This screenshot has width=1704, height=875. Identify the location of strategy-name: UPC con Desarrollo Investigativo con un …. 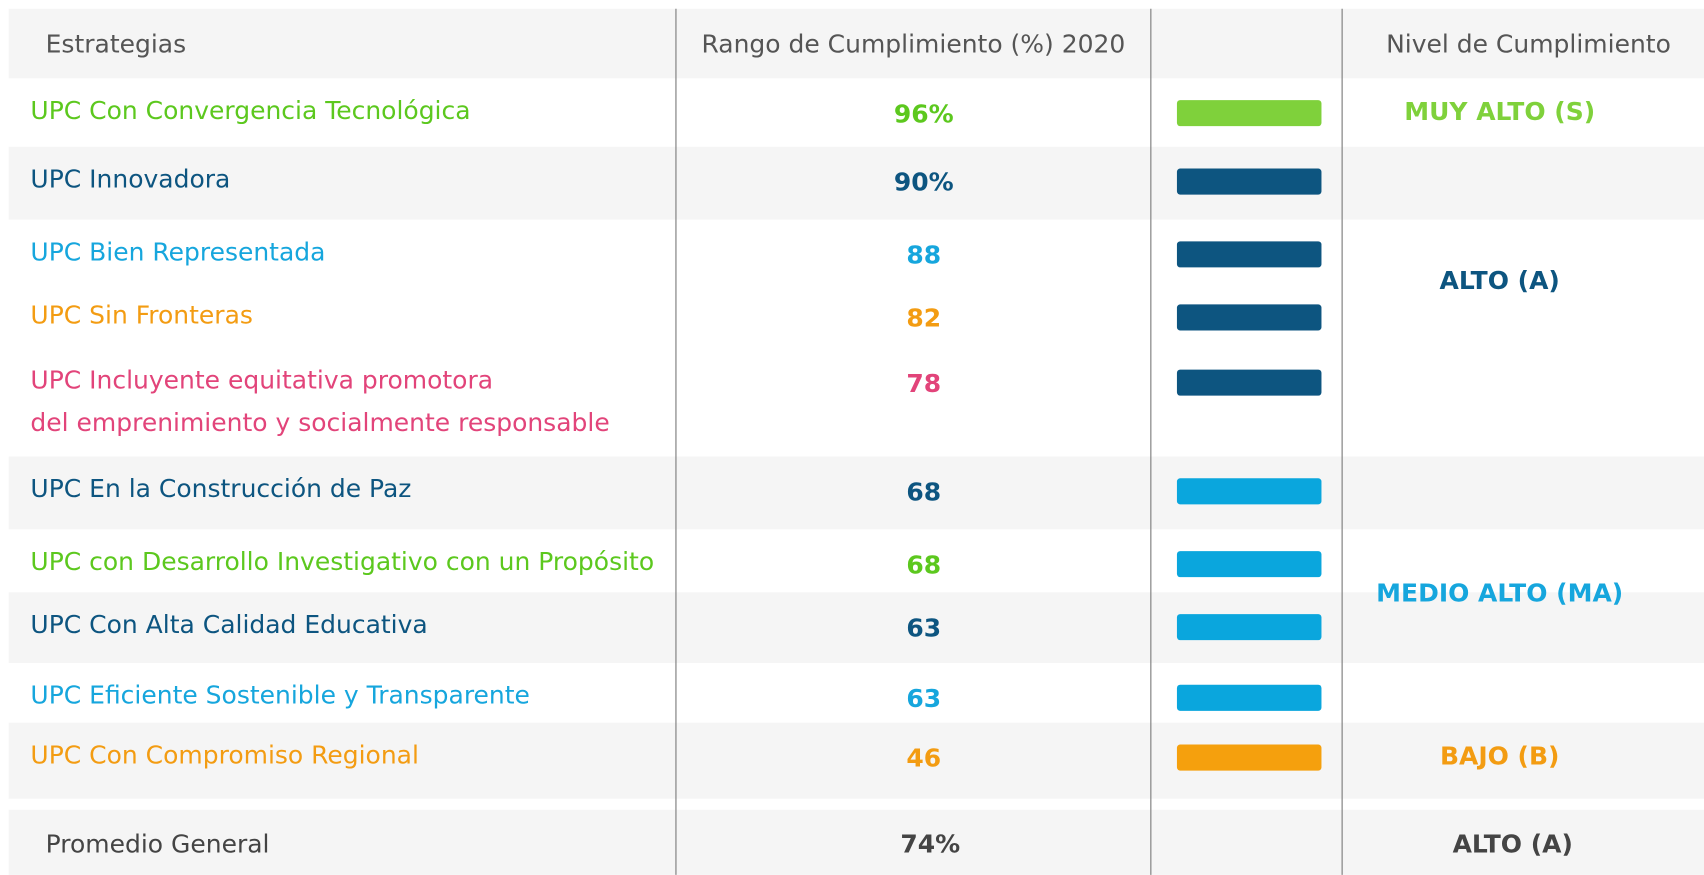
(342, 561).